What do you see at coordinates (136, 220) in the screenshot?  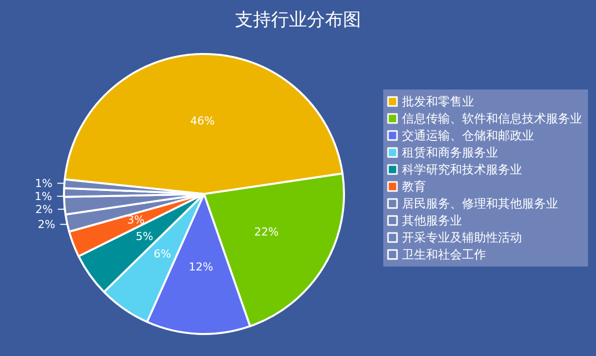 I see `data-label: 3%` at bounding box center [136, 220].